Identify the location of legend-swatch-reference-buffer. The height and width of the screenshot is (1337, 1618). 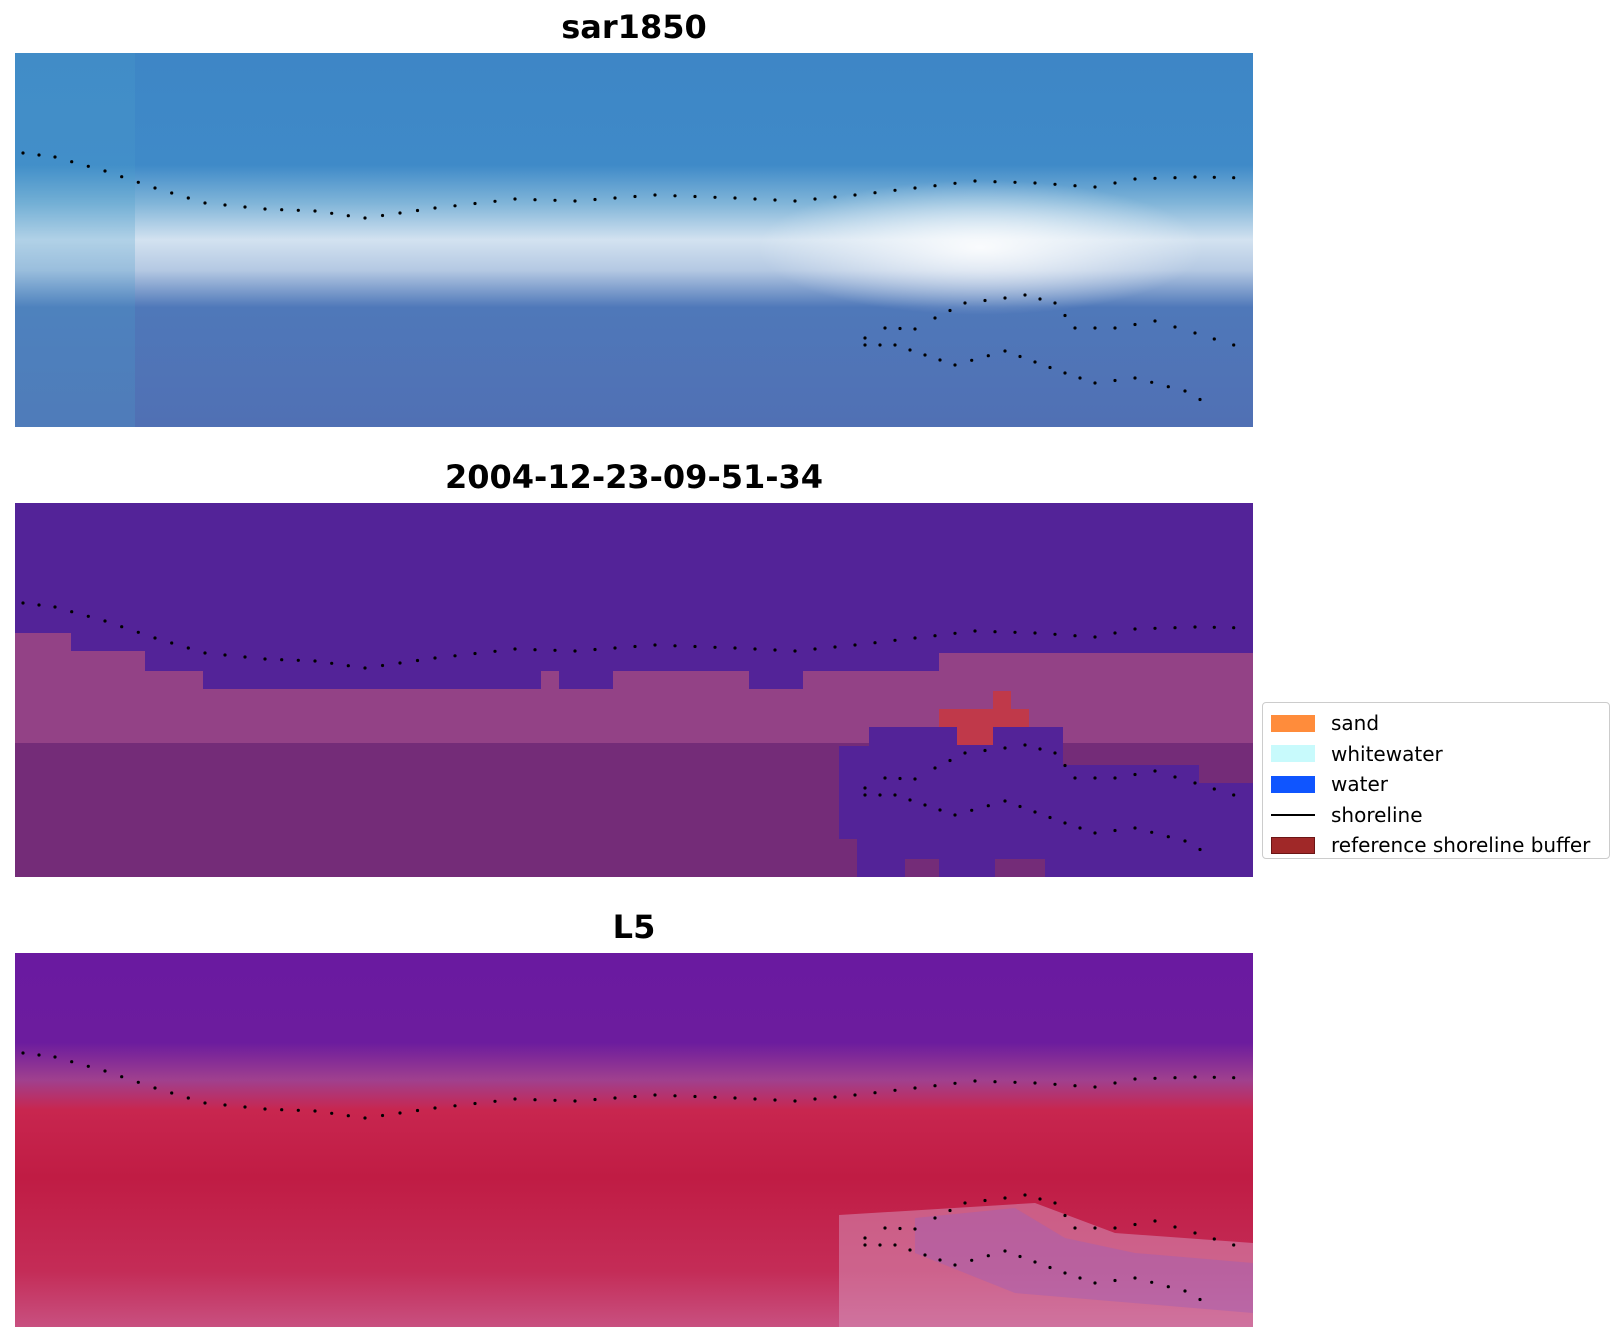
(1293, 845).